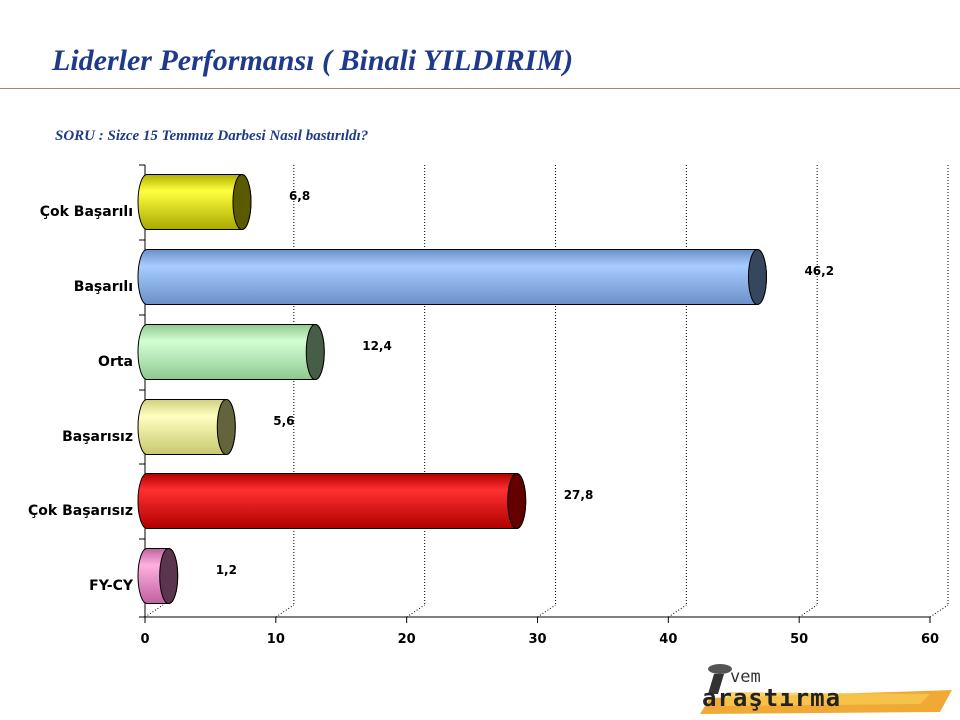 This screenshot has width=960, height=720. Describe the element at coordinates (283, 421) in the screenshot. I see `data-label: 5,6` at that location.